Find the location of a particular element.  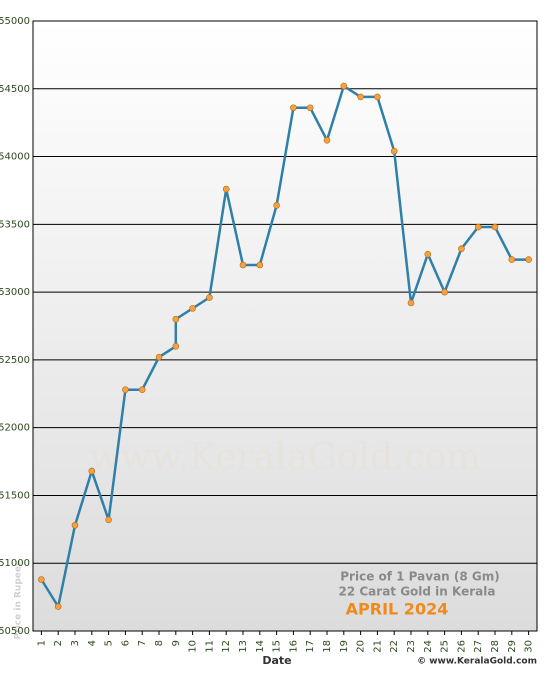

x-tick-label: 7 is located at coordinates (142, 643).